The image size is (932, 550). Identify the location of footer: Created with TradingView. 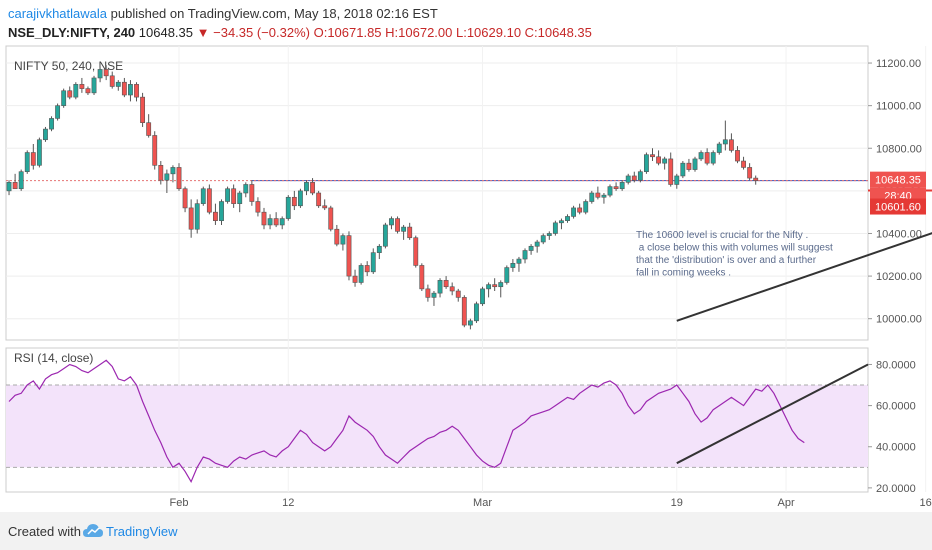
(466, 531).